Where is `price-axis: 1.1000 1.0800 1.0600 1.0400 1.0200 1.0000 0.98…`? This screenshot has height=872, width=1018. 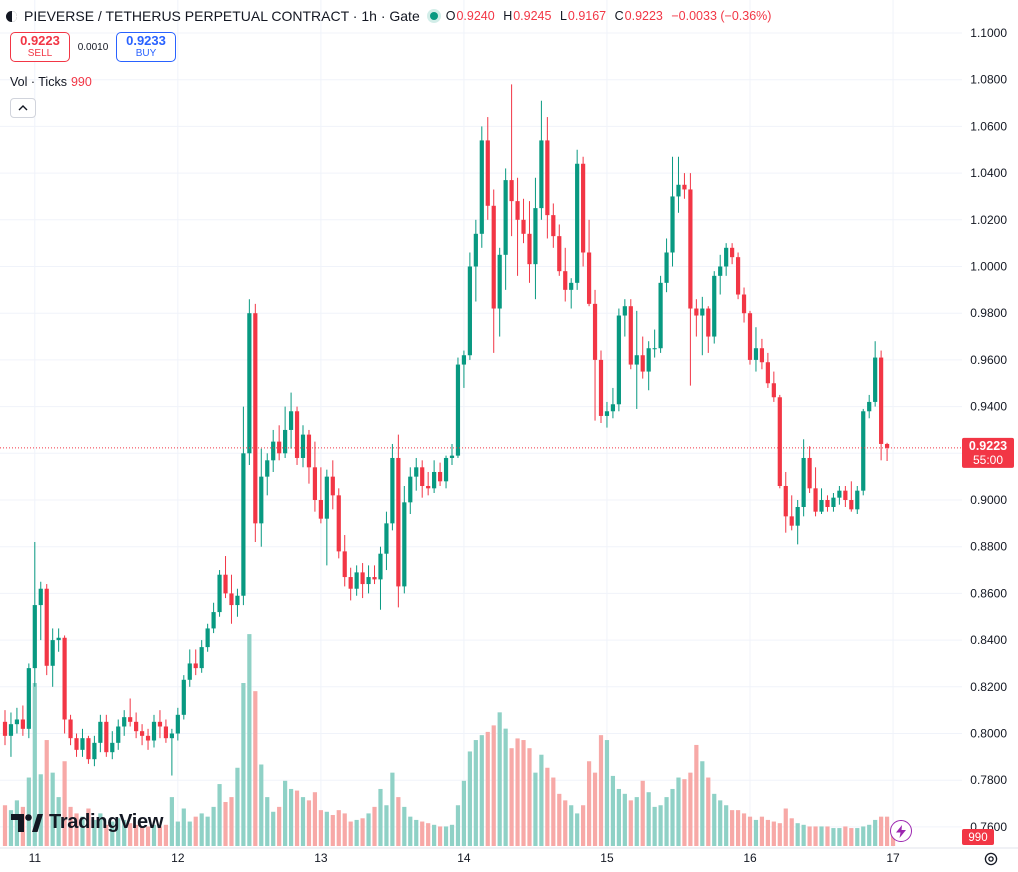 price-axis: 1.1000 1.0800 1.0600 1.0400 1.0200 1.0000 0.98… is located at coordinates (988, 430).